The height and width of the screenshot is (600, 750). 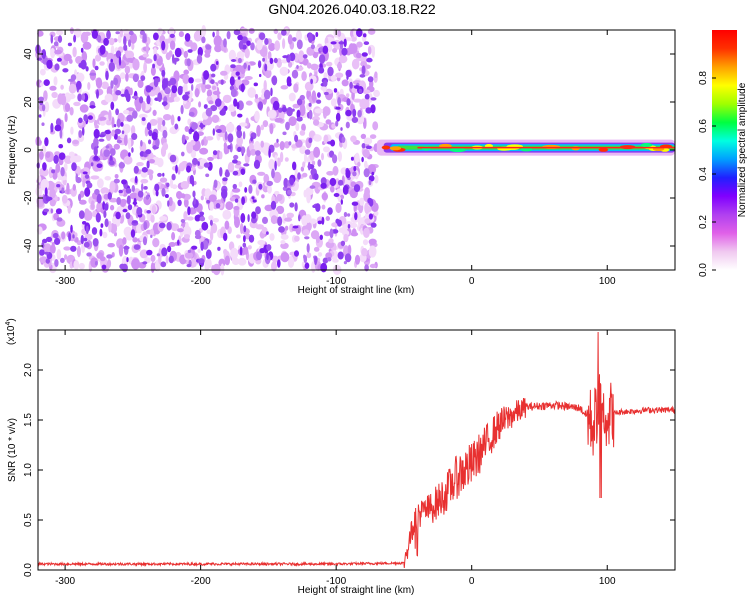 What do you see at coordinates (11, 331) in the screenshot?
I see `svg-text: (x104)` at bounding box center [11, 331].